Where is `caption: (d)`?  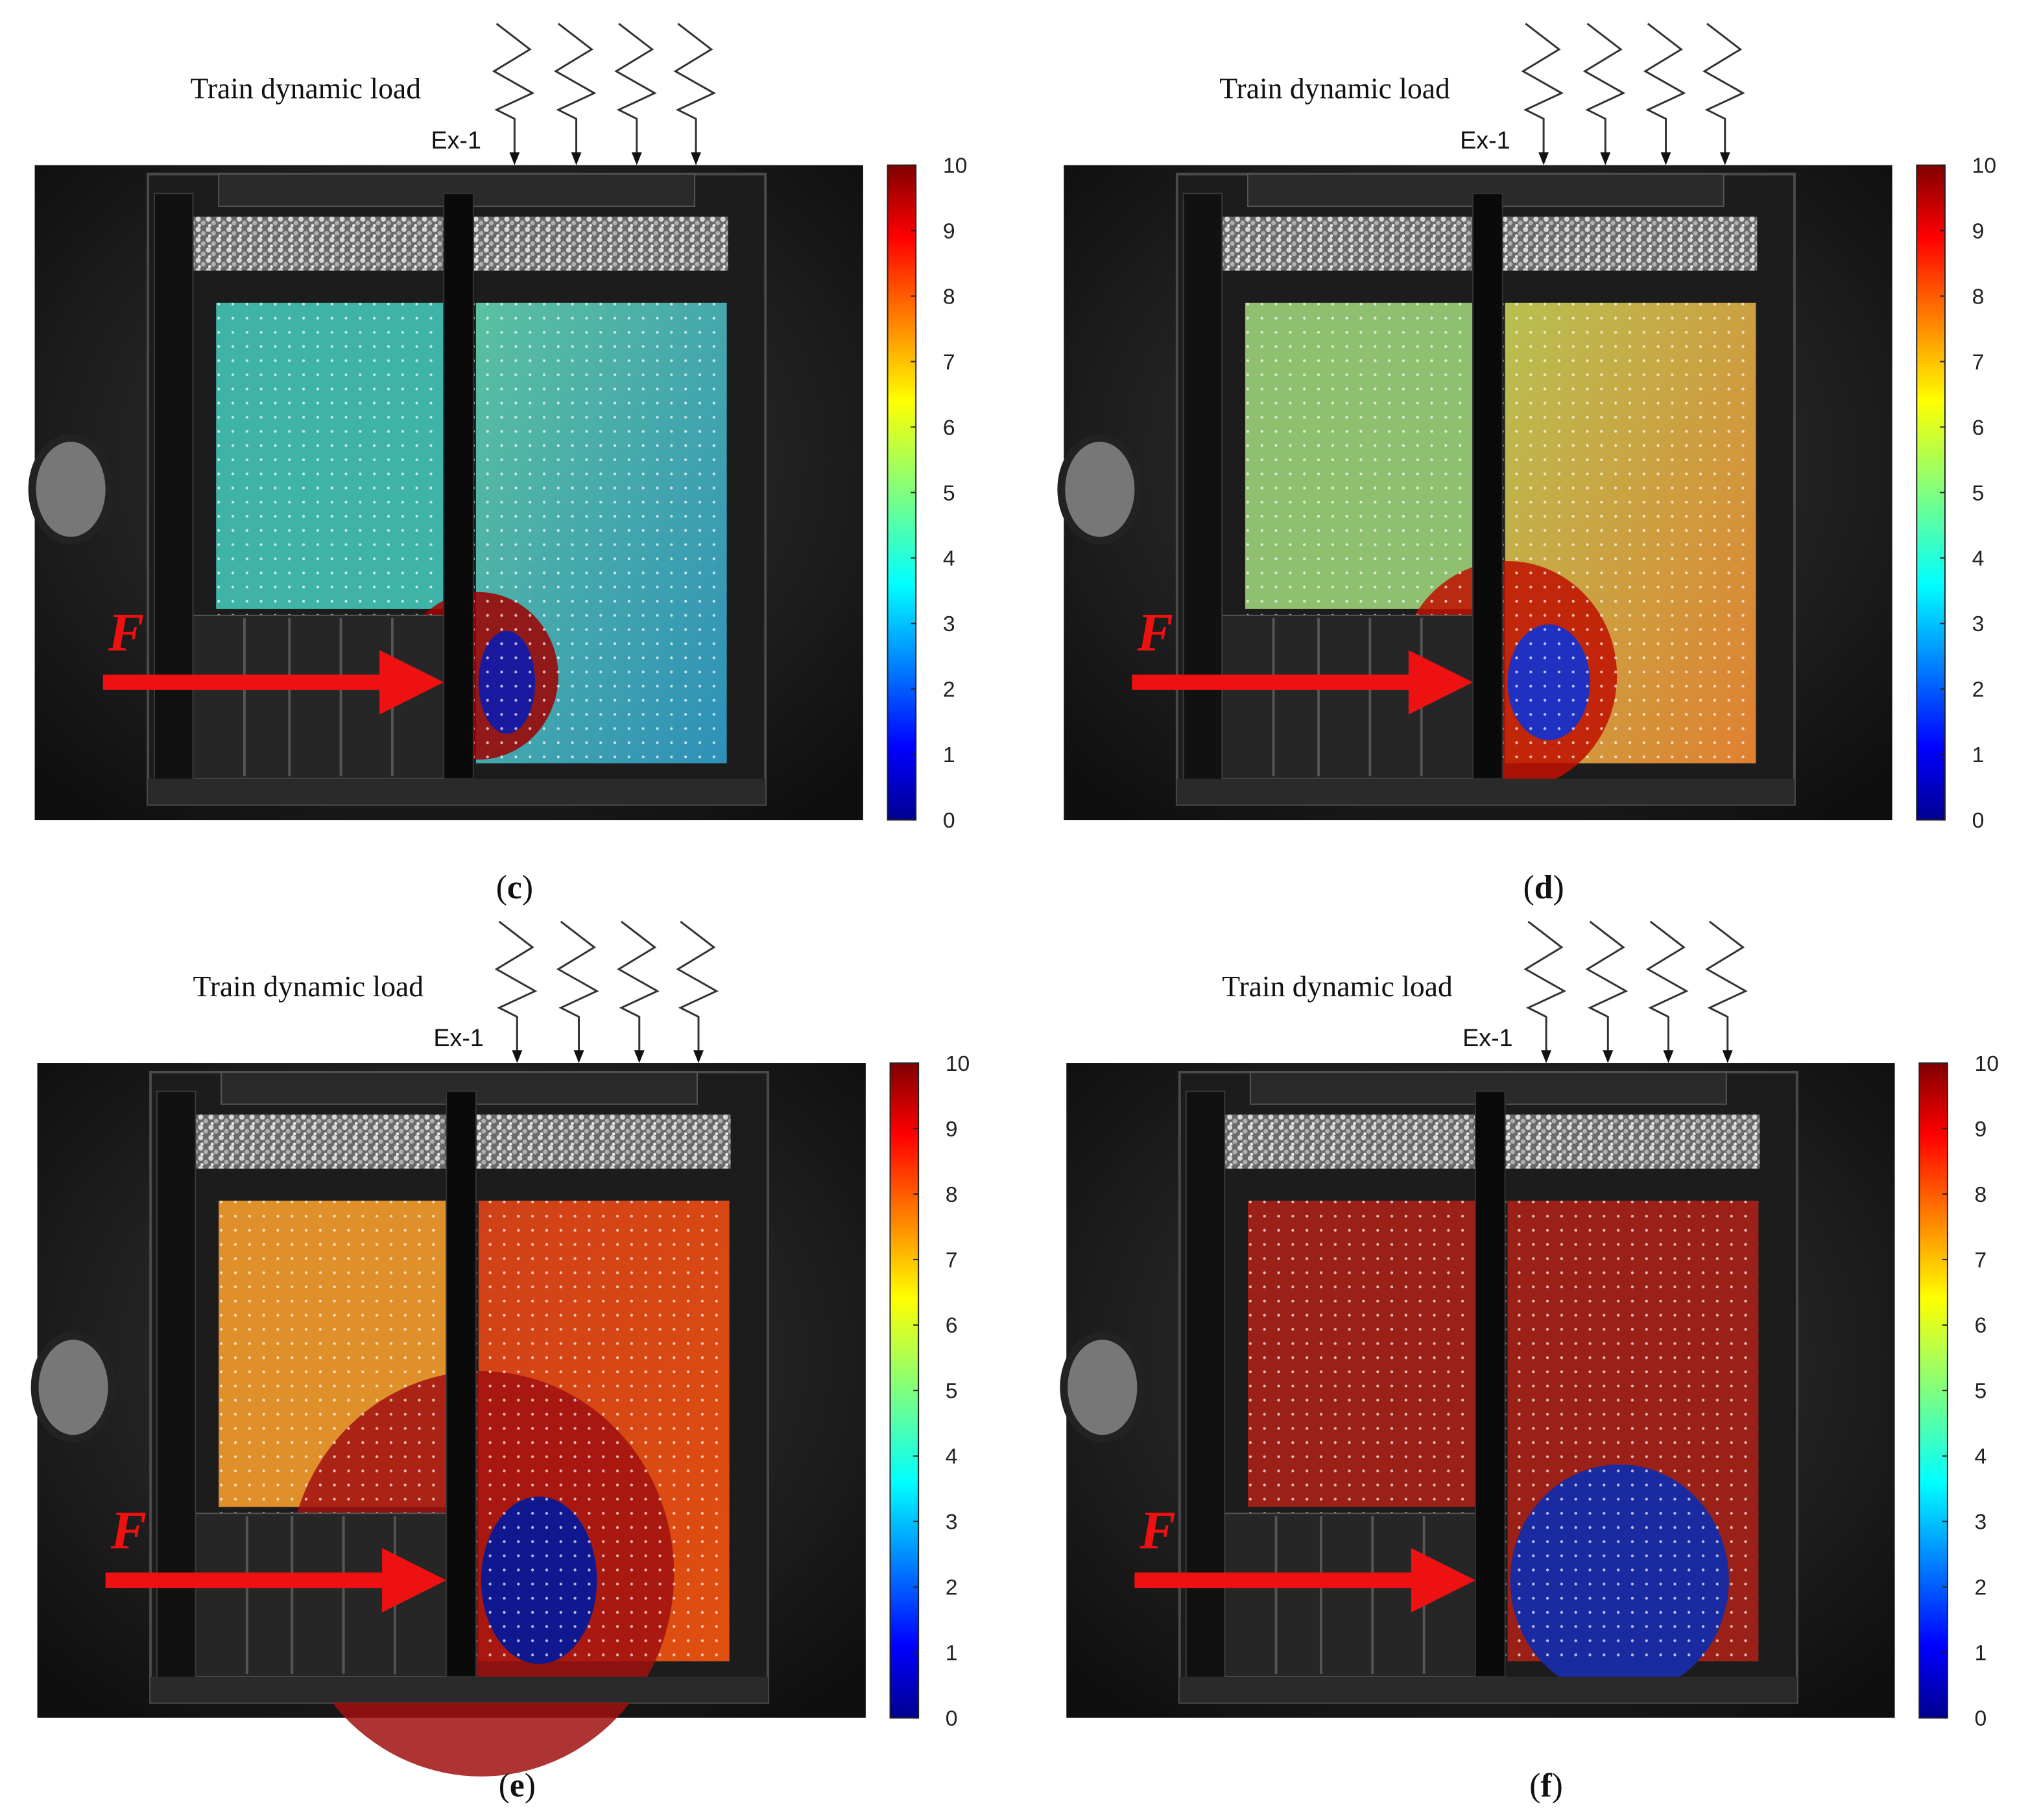
caption: (d) is located at coordinates (1543, 887).